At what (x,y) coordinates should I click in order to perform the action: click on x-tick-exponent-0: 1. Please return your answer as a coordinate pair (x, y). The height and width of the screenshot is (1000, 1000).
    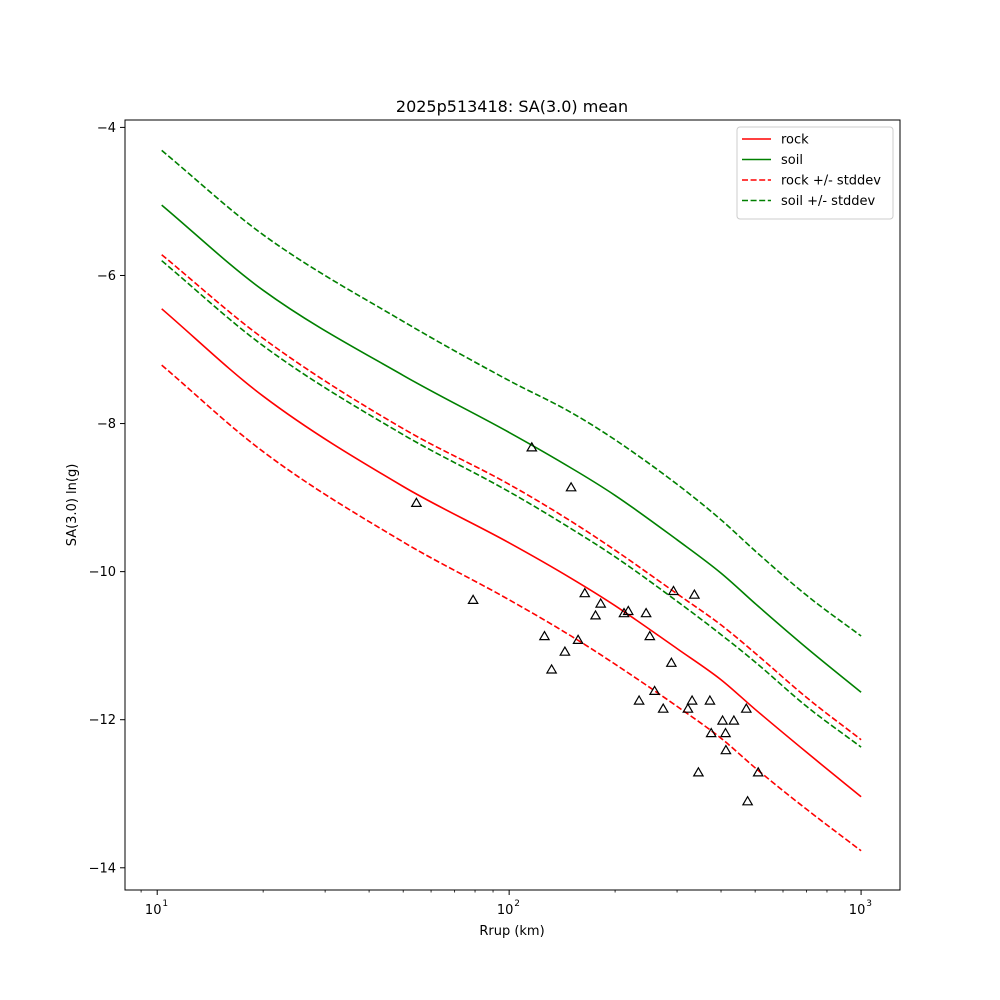
    Looking at the image, I should click on (165, 904).